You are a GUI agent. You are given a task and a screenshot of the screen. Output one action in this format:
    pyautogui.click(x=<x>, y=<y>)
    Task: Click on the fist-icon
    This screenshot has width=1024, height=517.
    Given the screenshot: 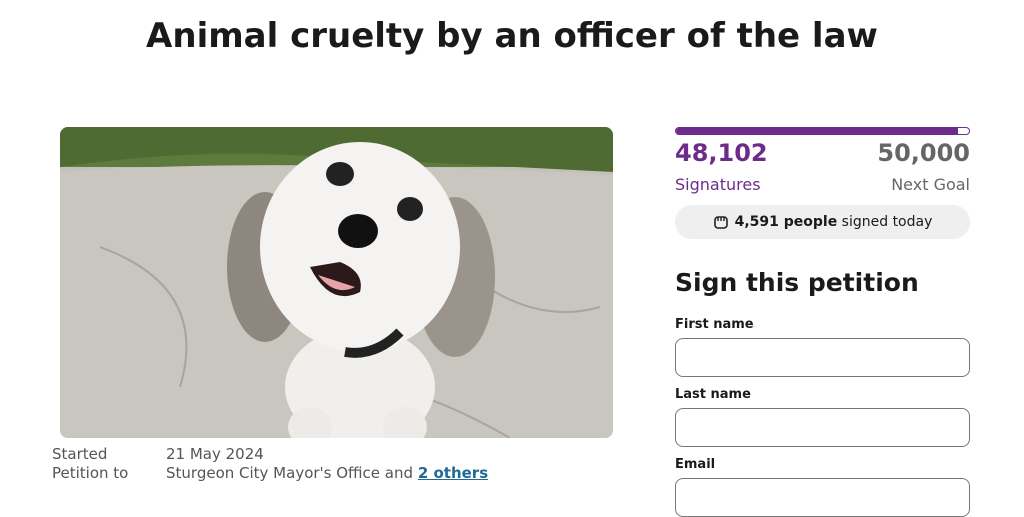 What is the action you would take?
    pyautogui.click(x=720, y=222)
    